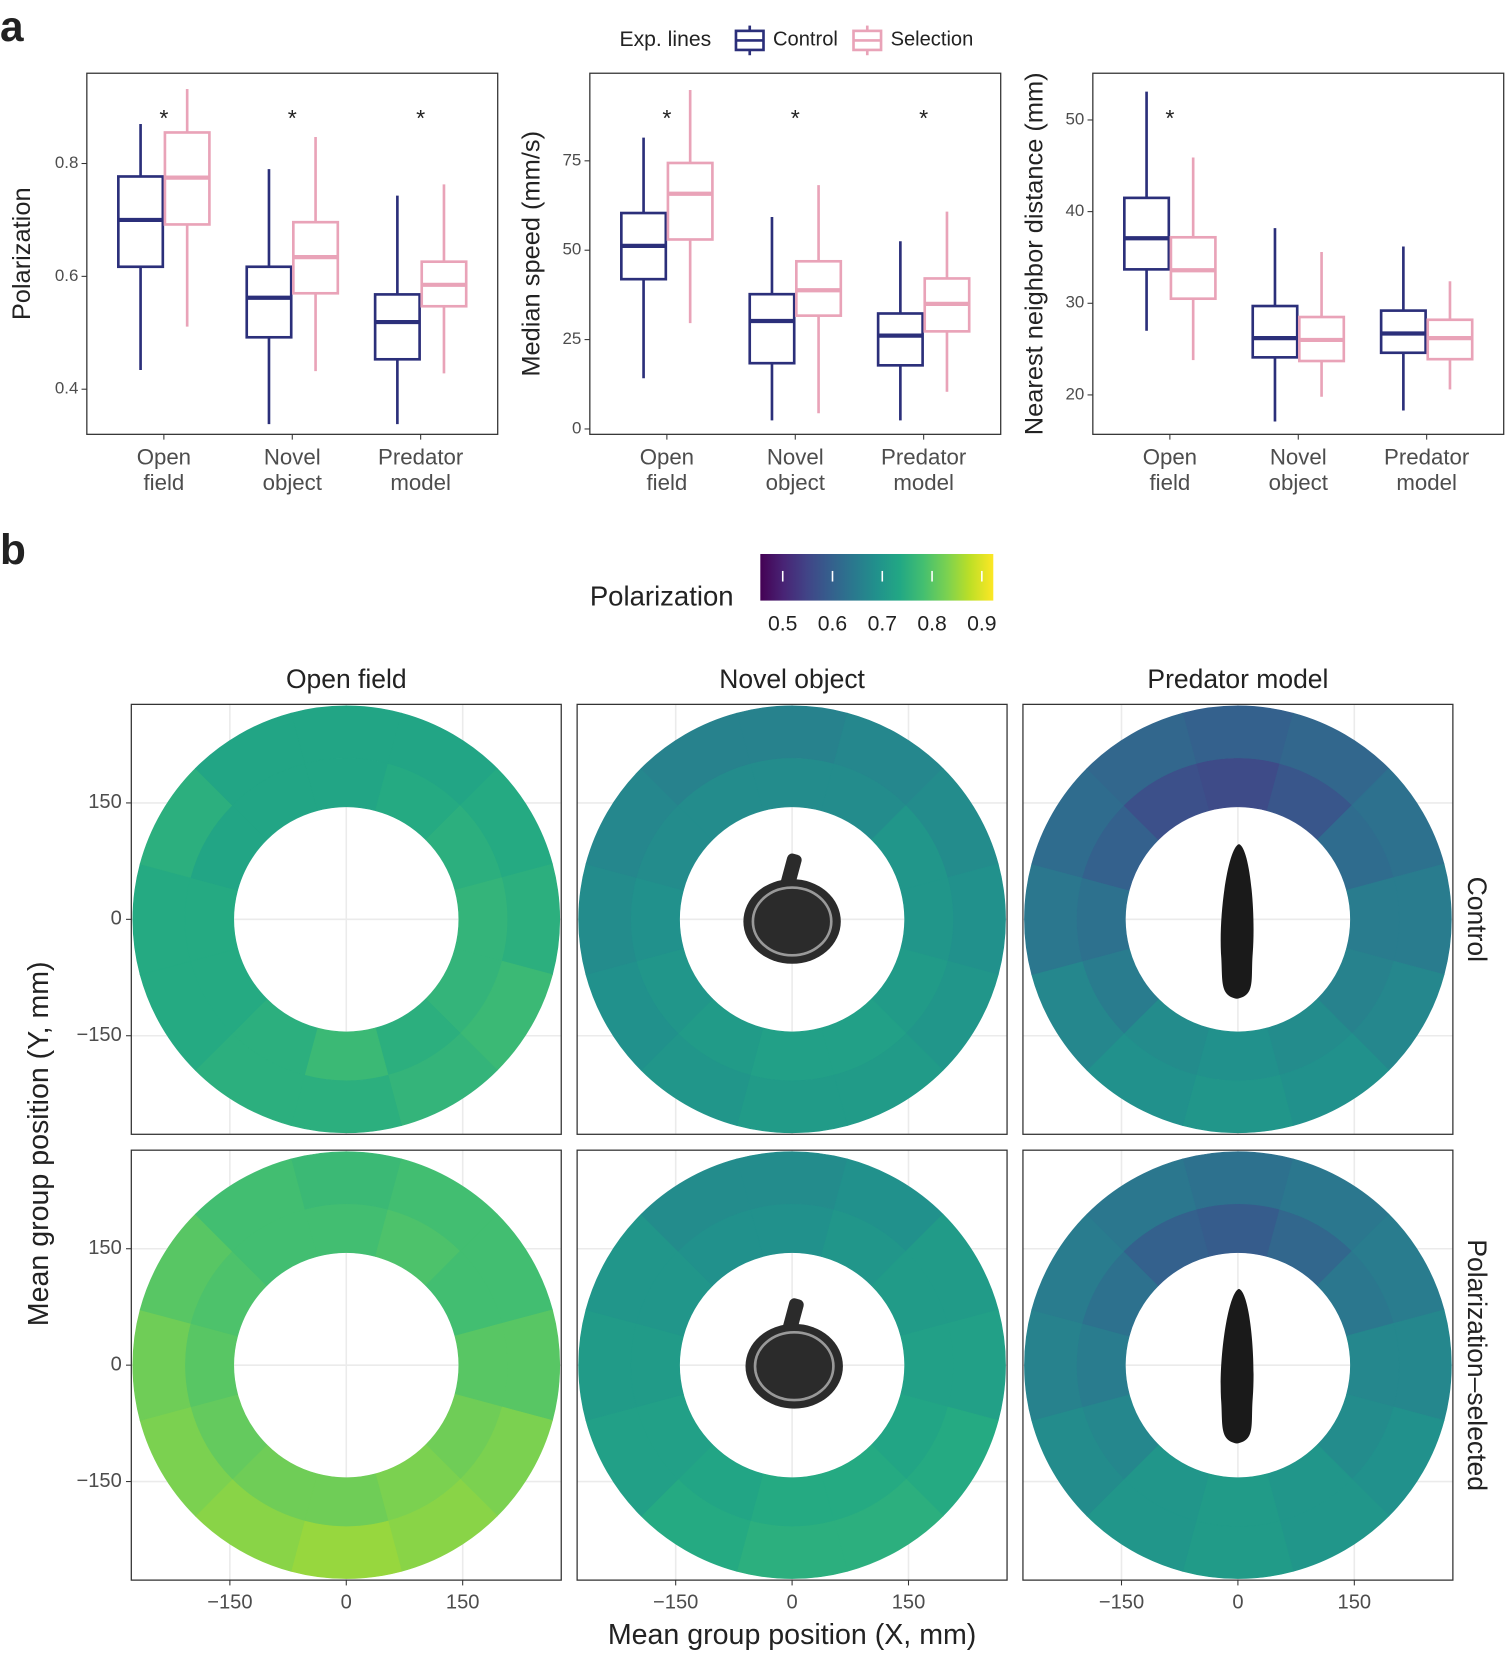  What do you see at coordinates (882, 624) in the screenshot?
I see `colorbar-tick-label: 0.7` at bounding box center [882, 624].